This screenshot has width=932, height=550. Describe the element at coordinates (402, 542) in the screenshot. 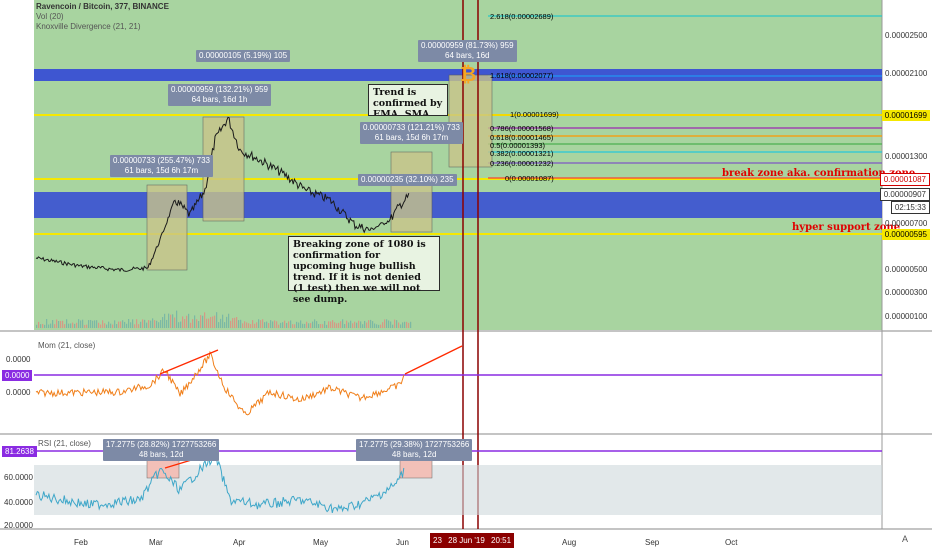

I see `time-label-4: Jun` at that location.